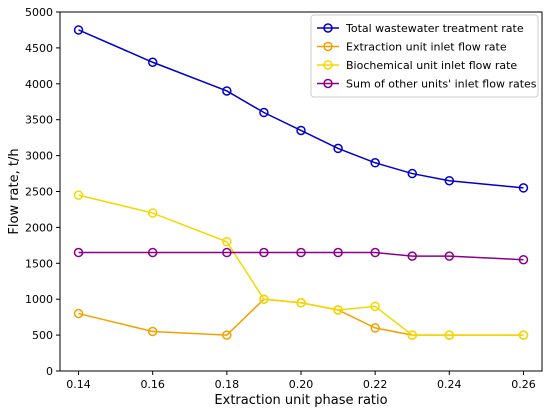 The height and width of the screenshot is (418, 550). I want to click on y-tick-label: 0, so click(49, 371).